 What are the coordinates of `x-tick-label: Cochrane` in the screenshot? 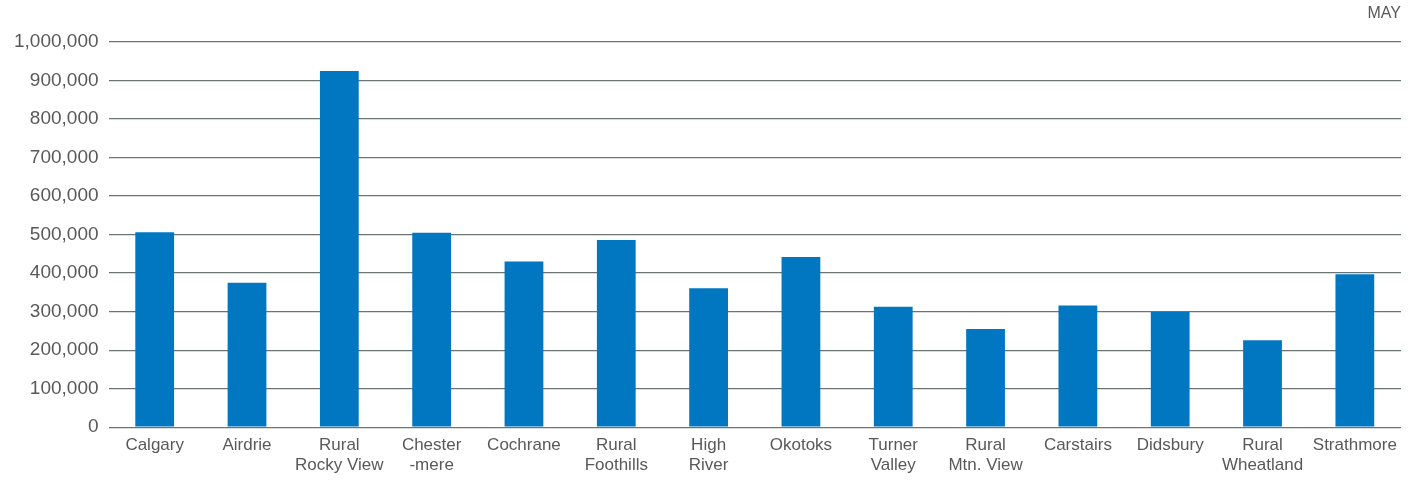 It's located at (524, 445).